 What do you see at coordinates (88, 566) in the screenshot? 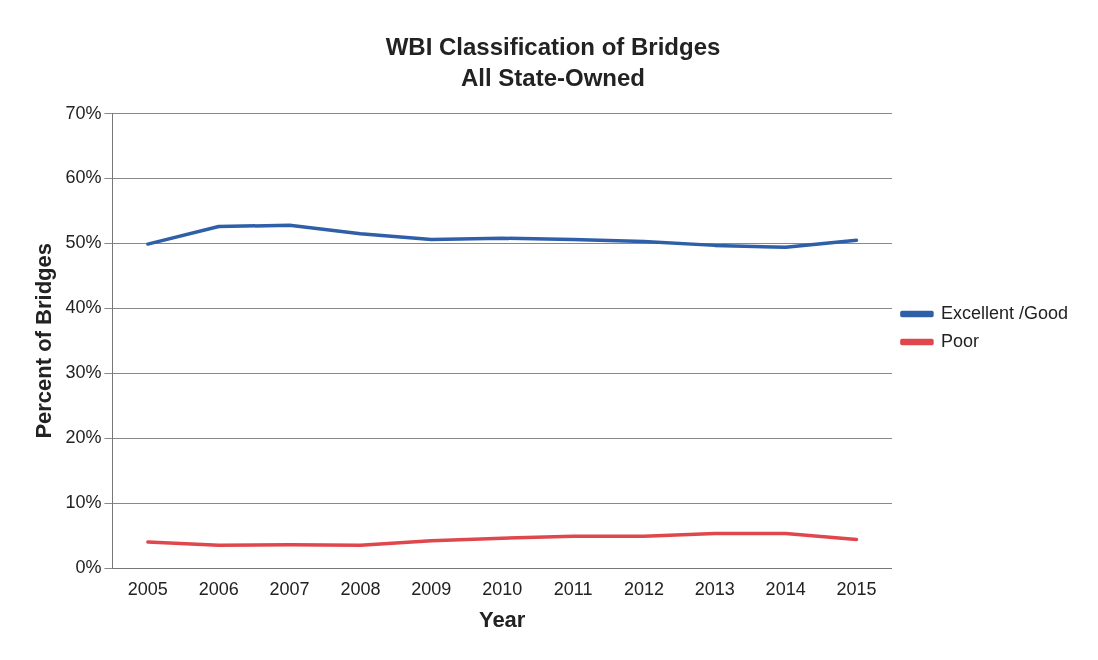
I see `y-tick-label: 0%` at bounding box center [88, 566].